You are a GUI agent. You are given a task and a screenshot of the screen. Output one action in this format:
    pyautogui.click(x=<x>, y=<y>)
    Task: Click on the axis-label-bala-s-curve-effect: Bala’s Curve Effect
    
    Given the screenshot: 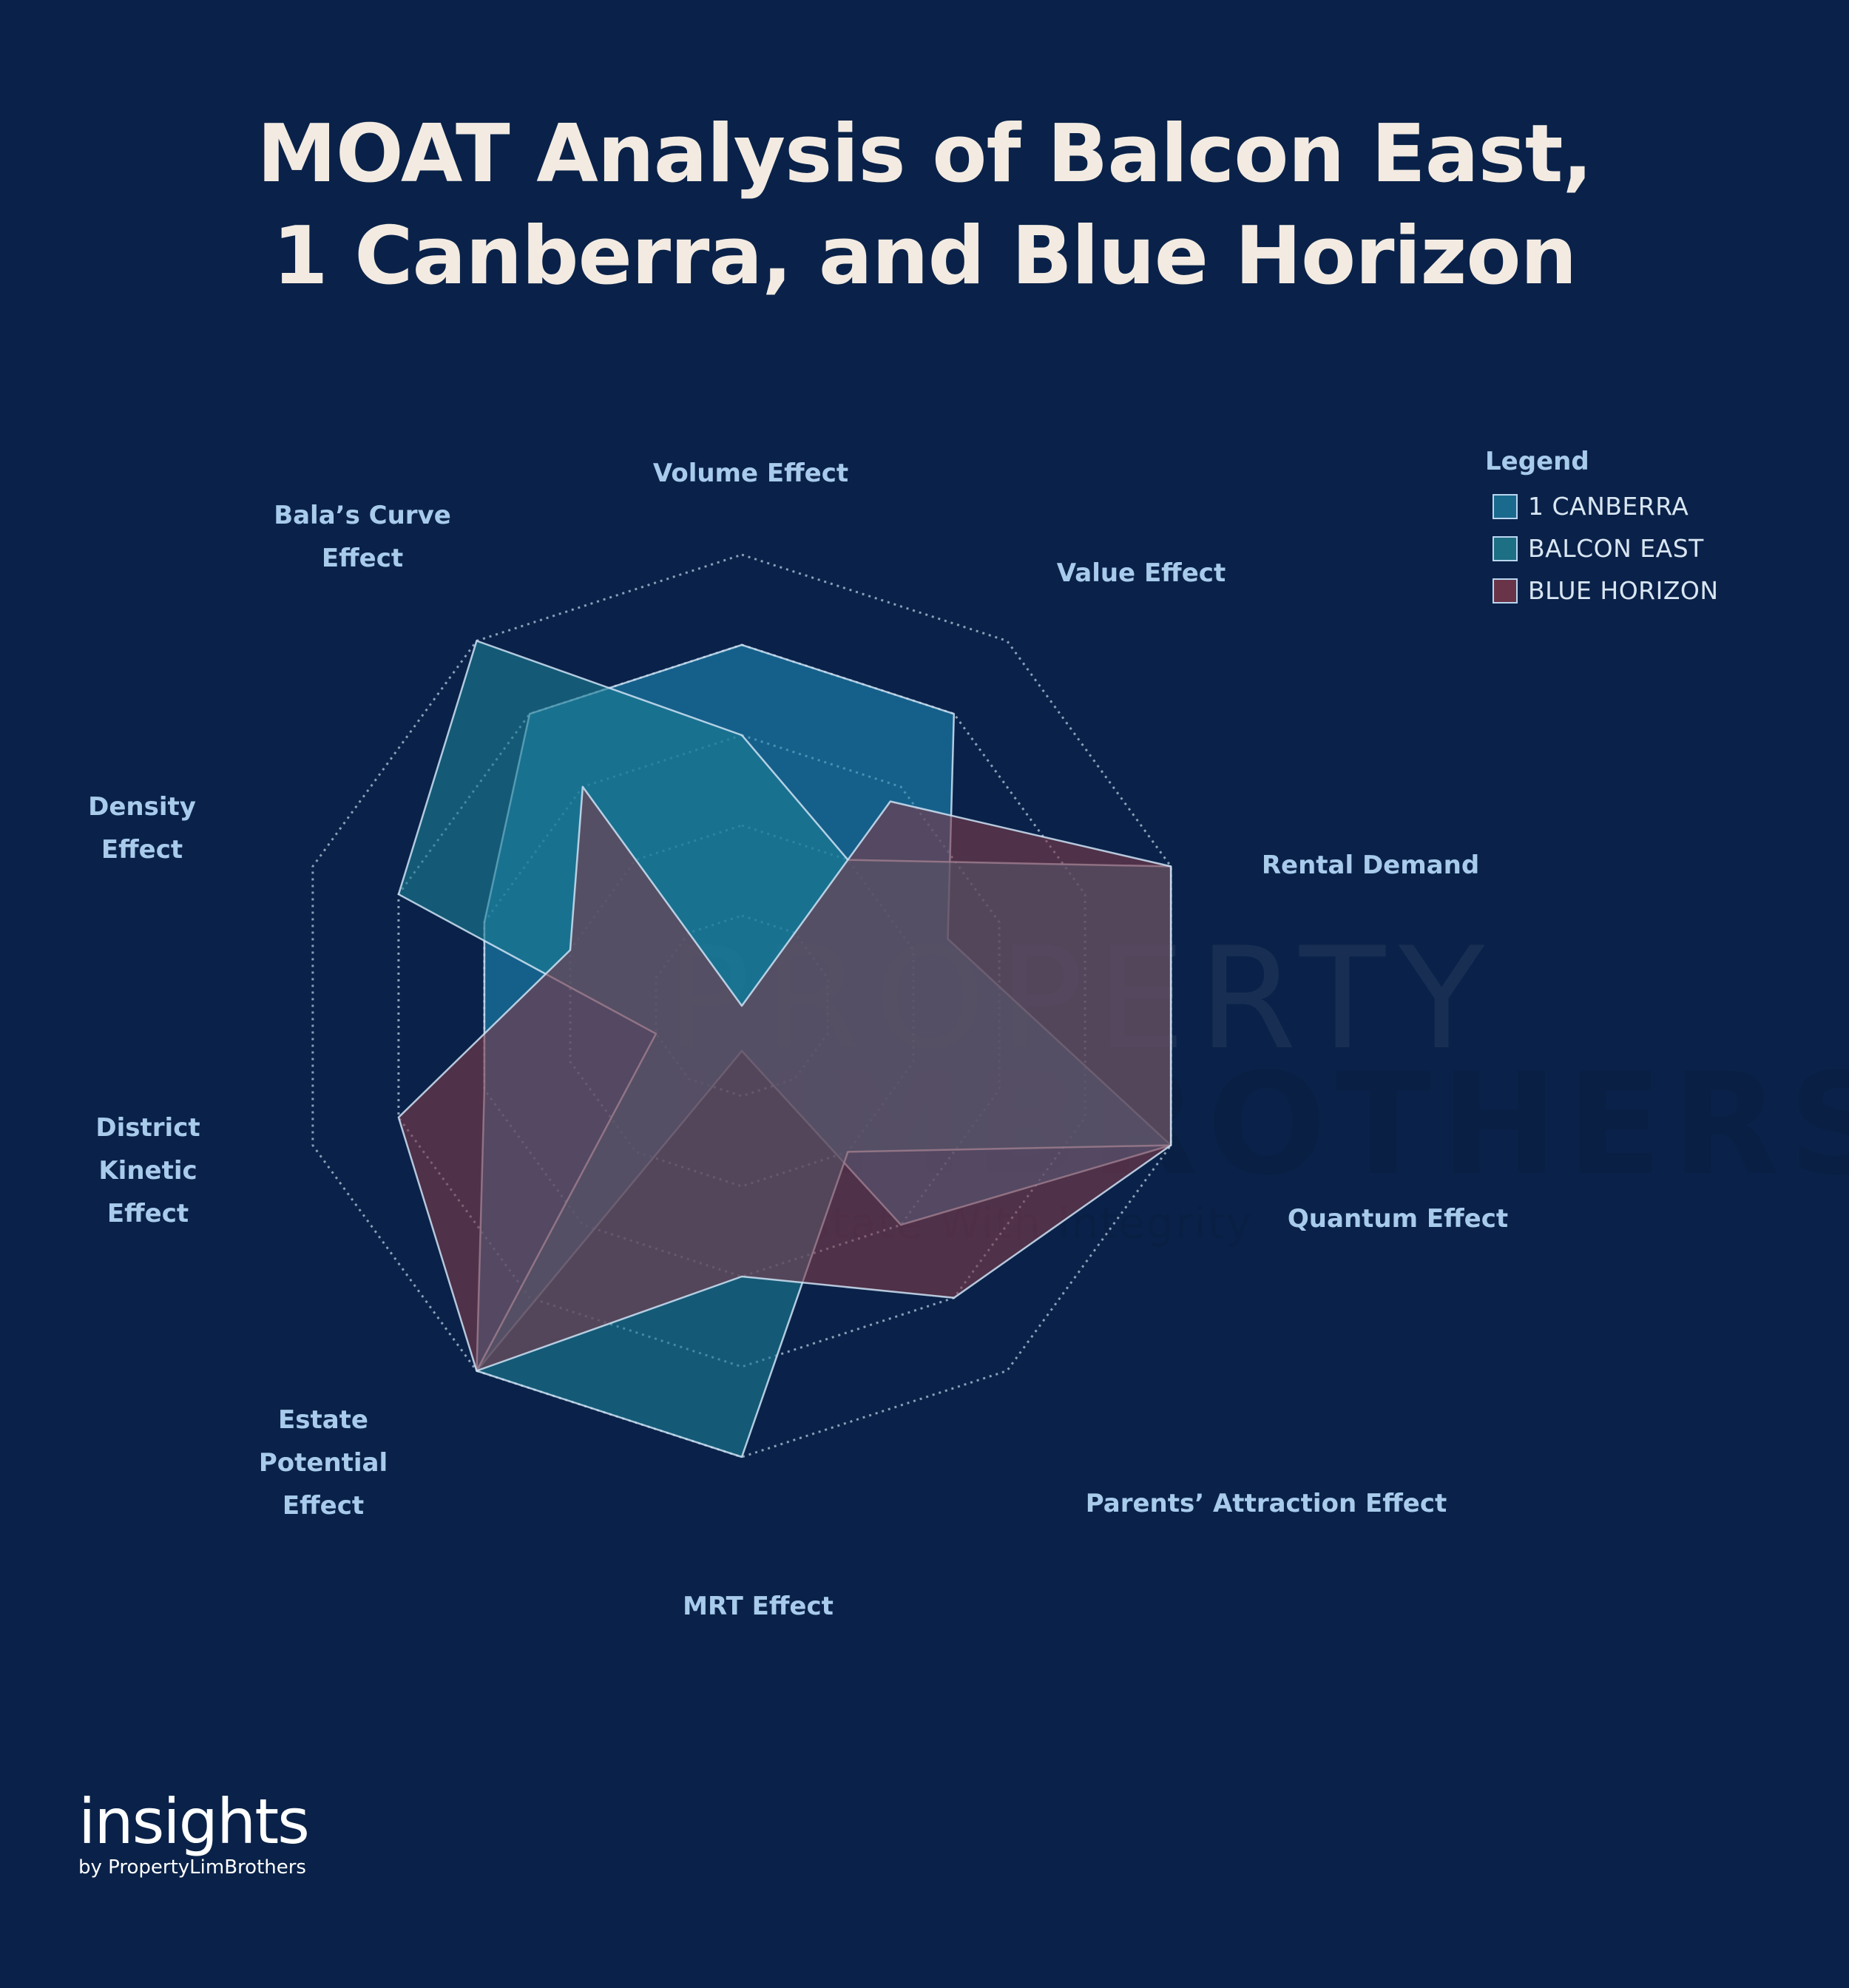 What is the action you would take?
    pyautogui.click(x=363, y=537)
    